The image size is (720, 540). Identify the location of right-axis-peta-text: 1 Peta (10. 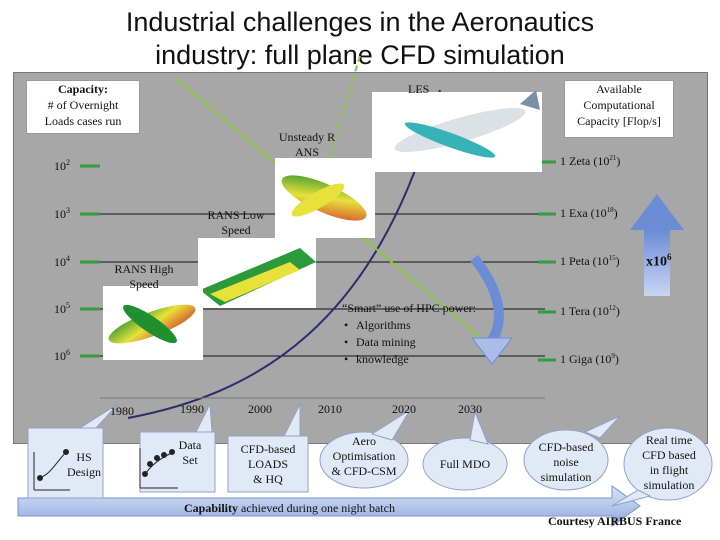
(584, 261).